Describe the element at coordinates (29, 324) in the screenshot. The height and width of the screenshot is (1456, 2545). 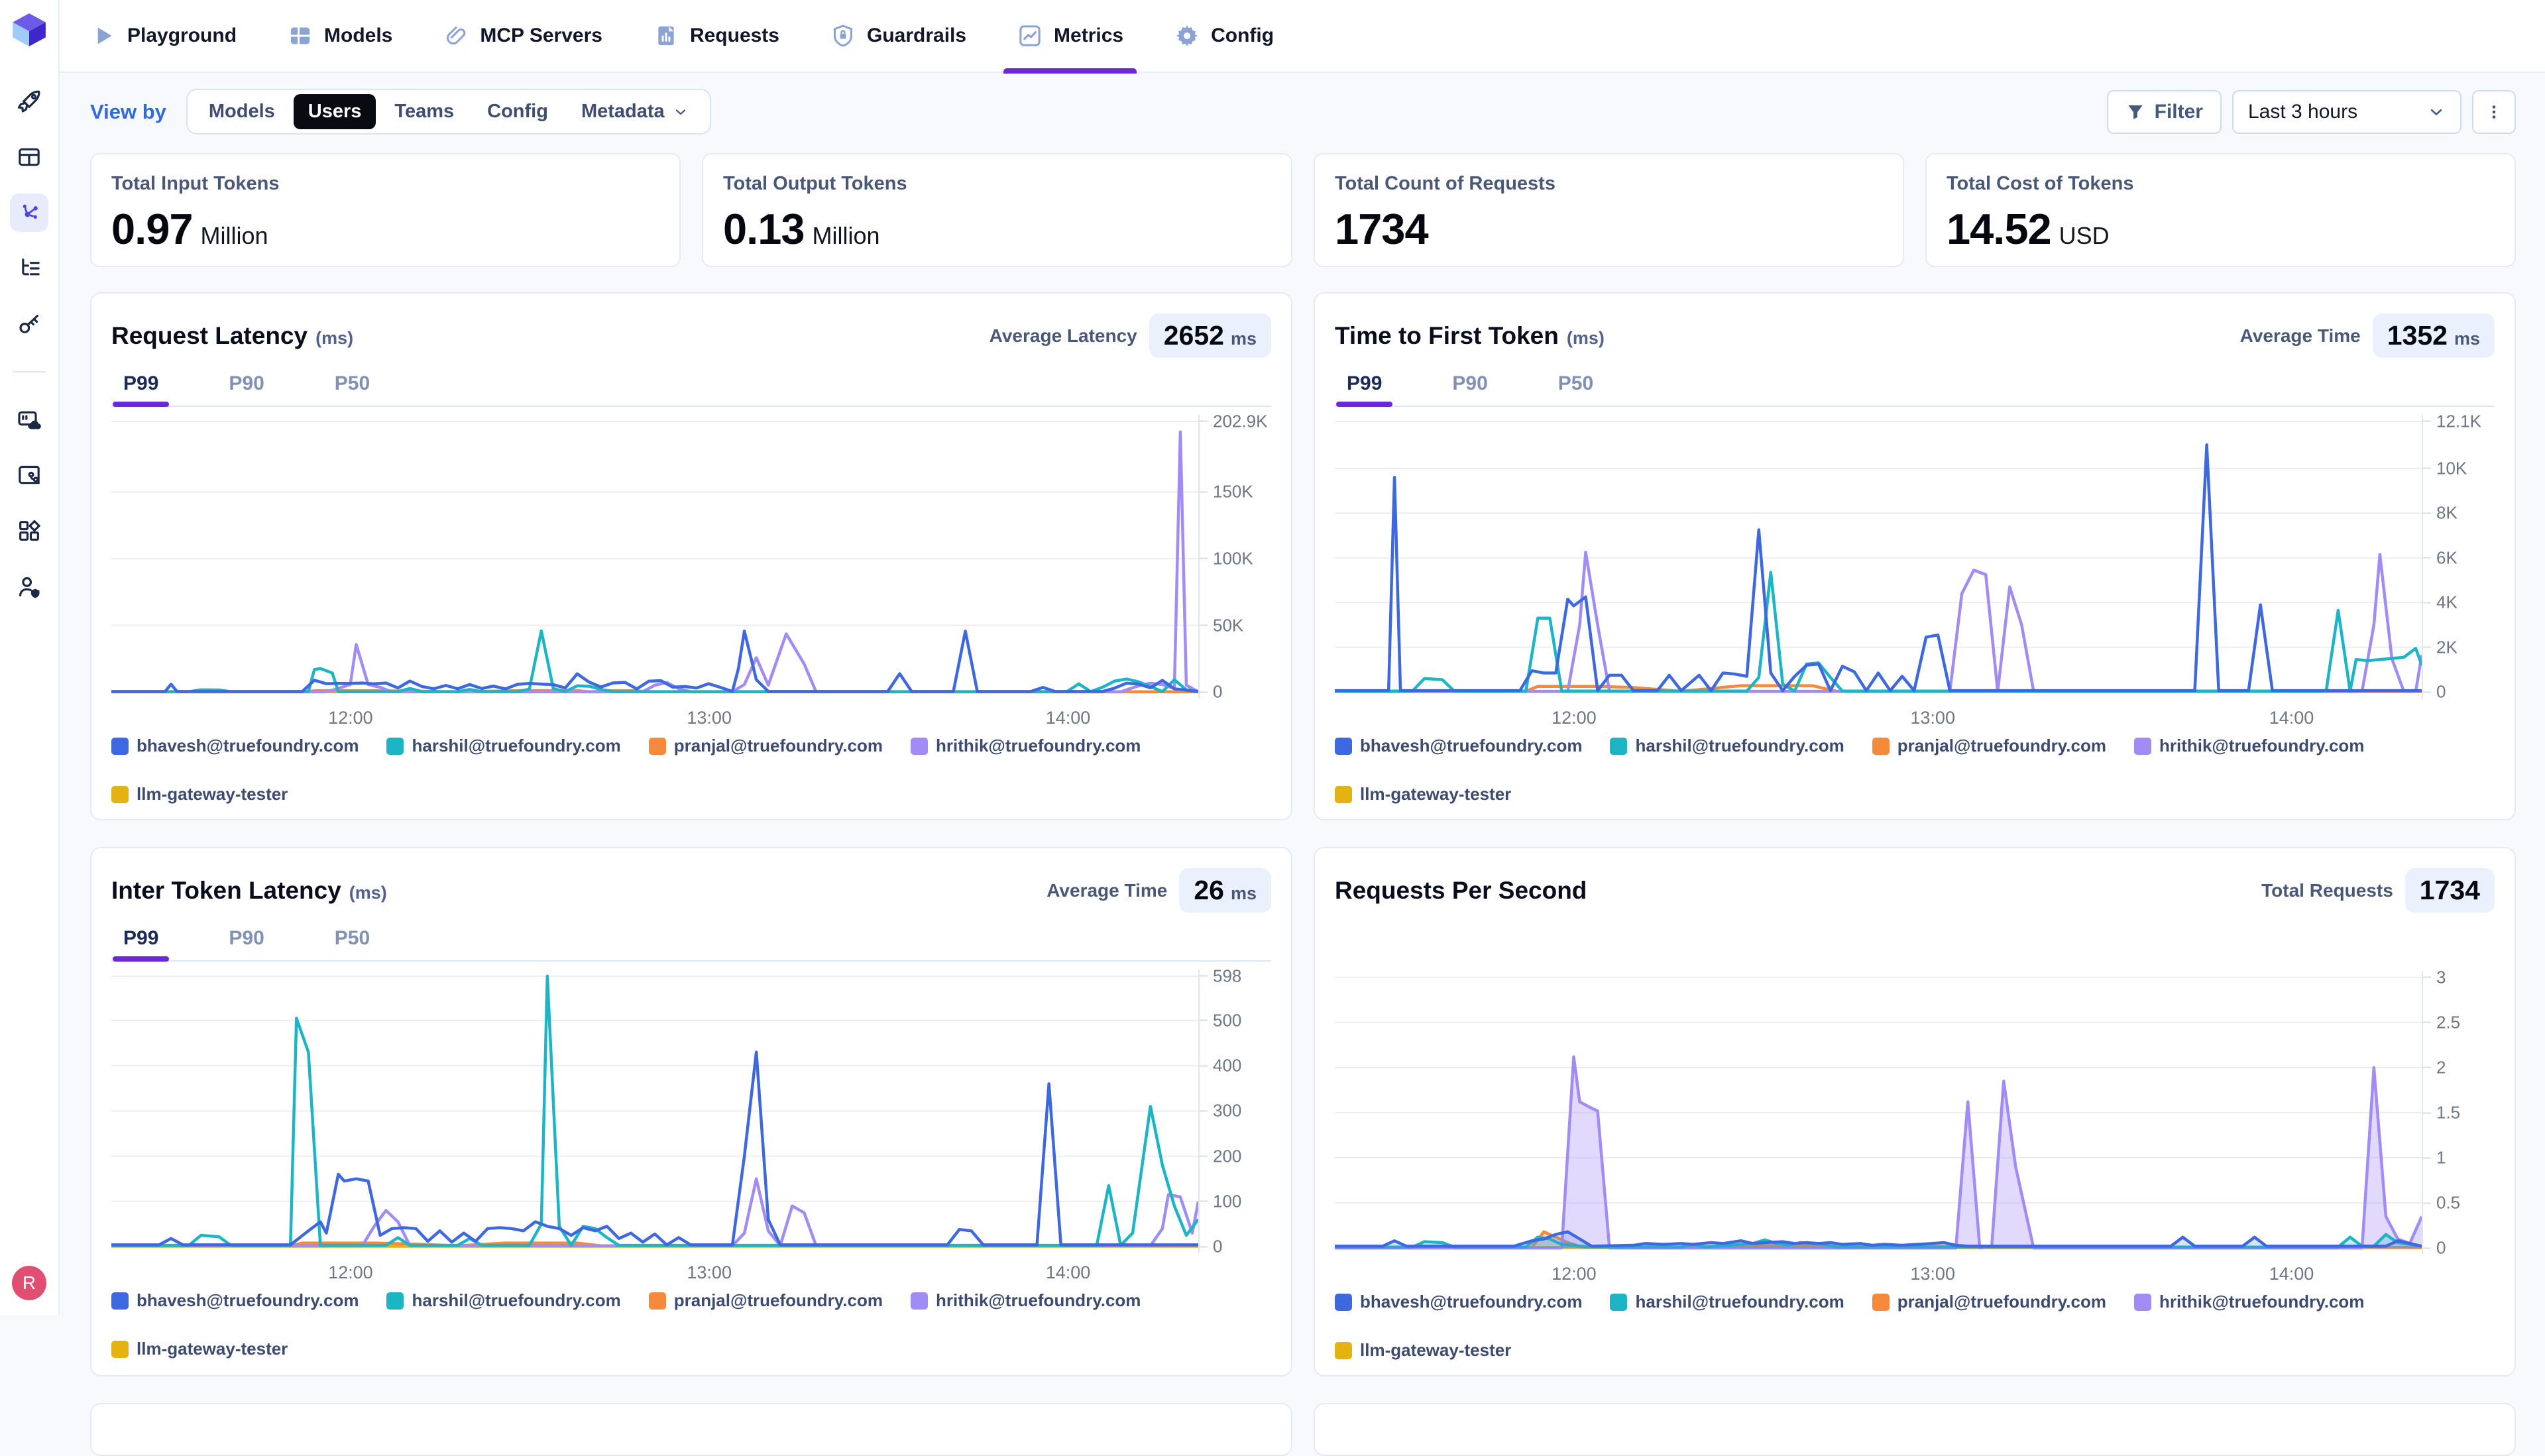
I see `key-icon` at that location.